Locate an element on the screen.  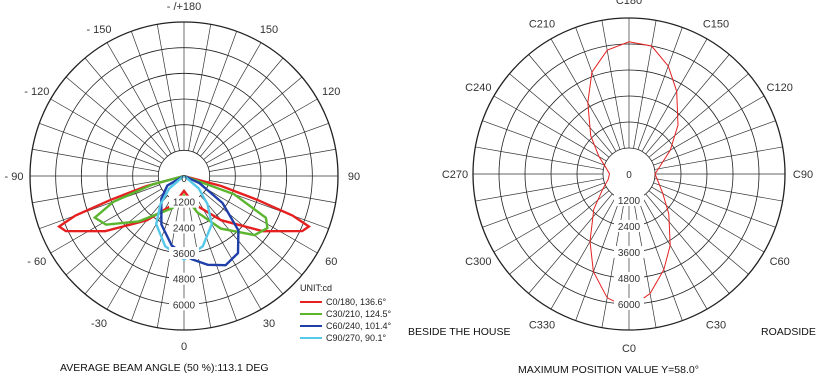
left-unit-label: UNIT:cd is located at coordinates (316, 288).